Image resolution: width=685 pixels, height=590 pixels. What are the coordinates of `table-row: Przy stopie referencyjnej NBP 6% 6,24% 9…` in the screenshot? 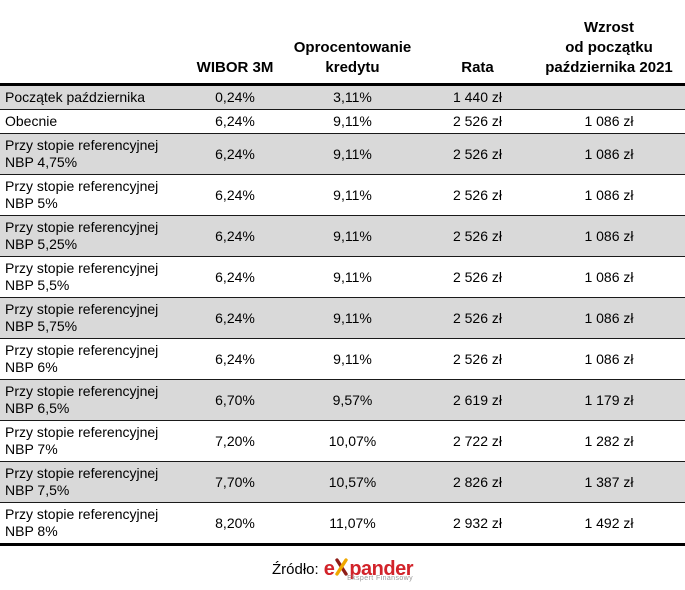 It's located at (342, 359).